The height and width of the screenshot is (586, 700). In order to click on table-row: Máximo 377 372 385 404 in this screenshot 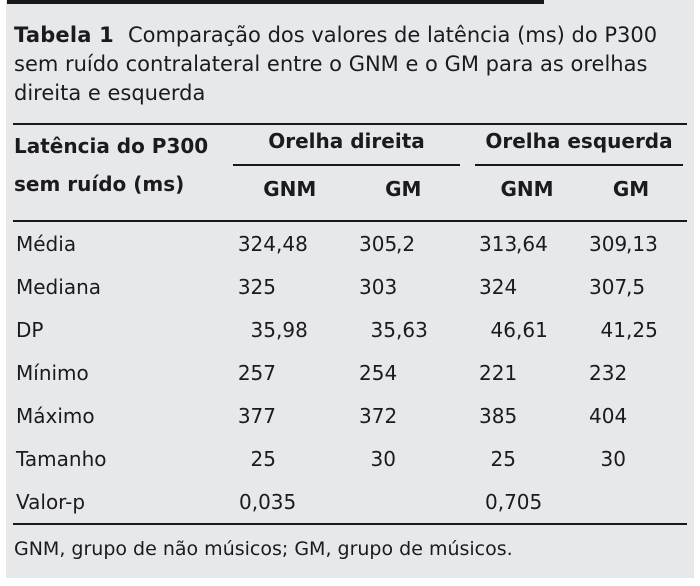, I will do `click(350, 415)`.